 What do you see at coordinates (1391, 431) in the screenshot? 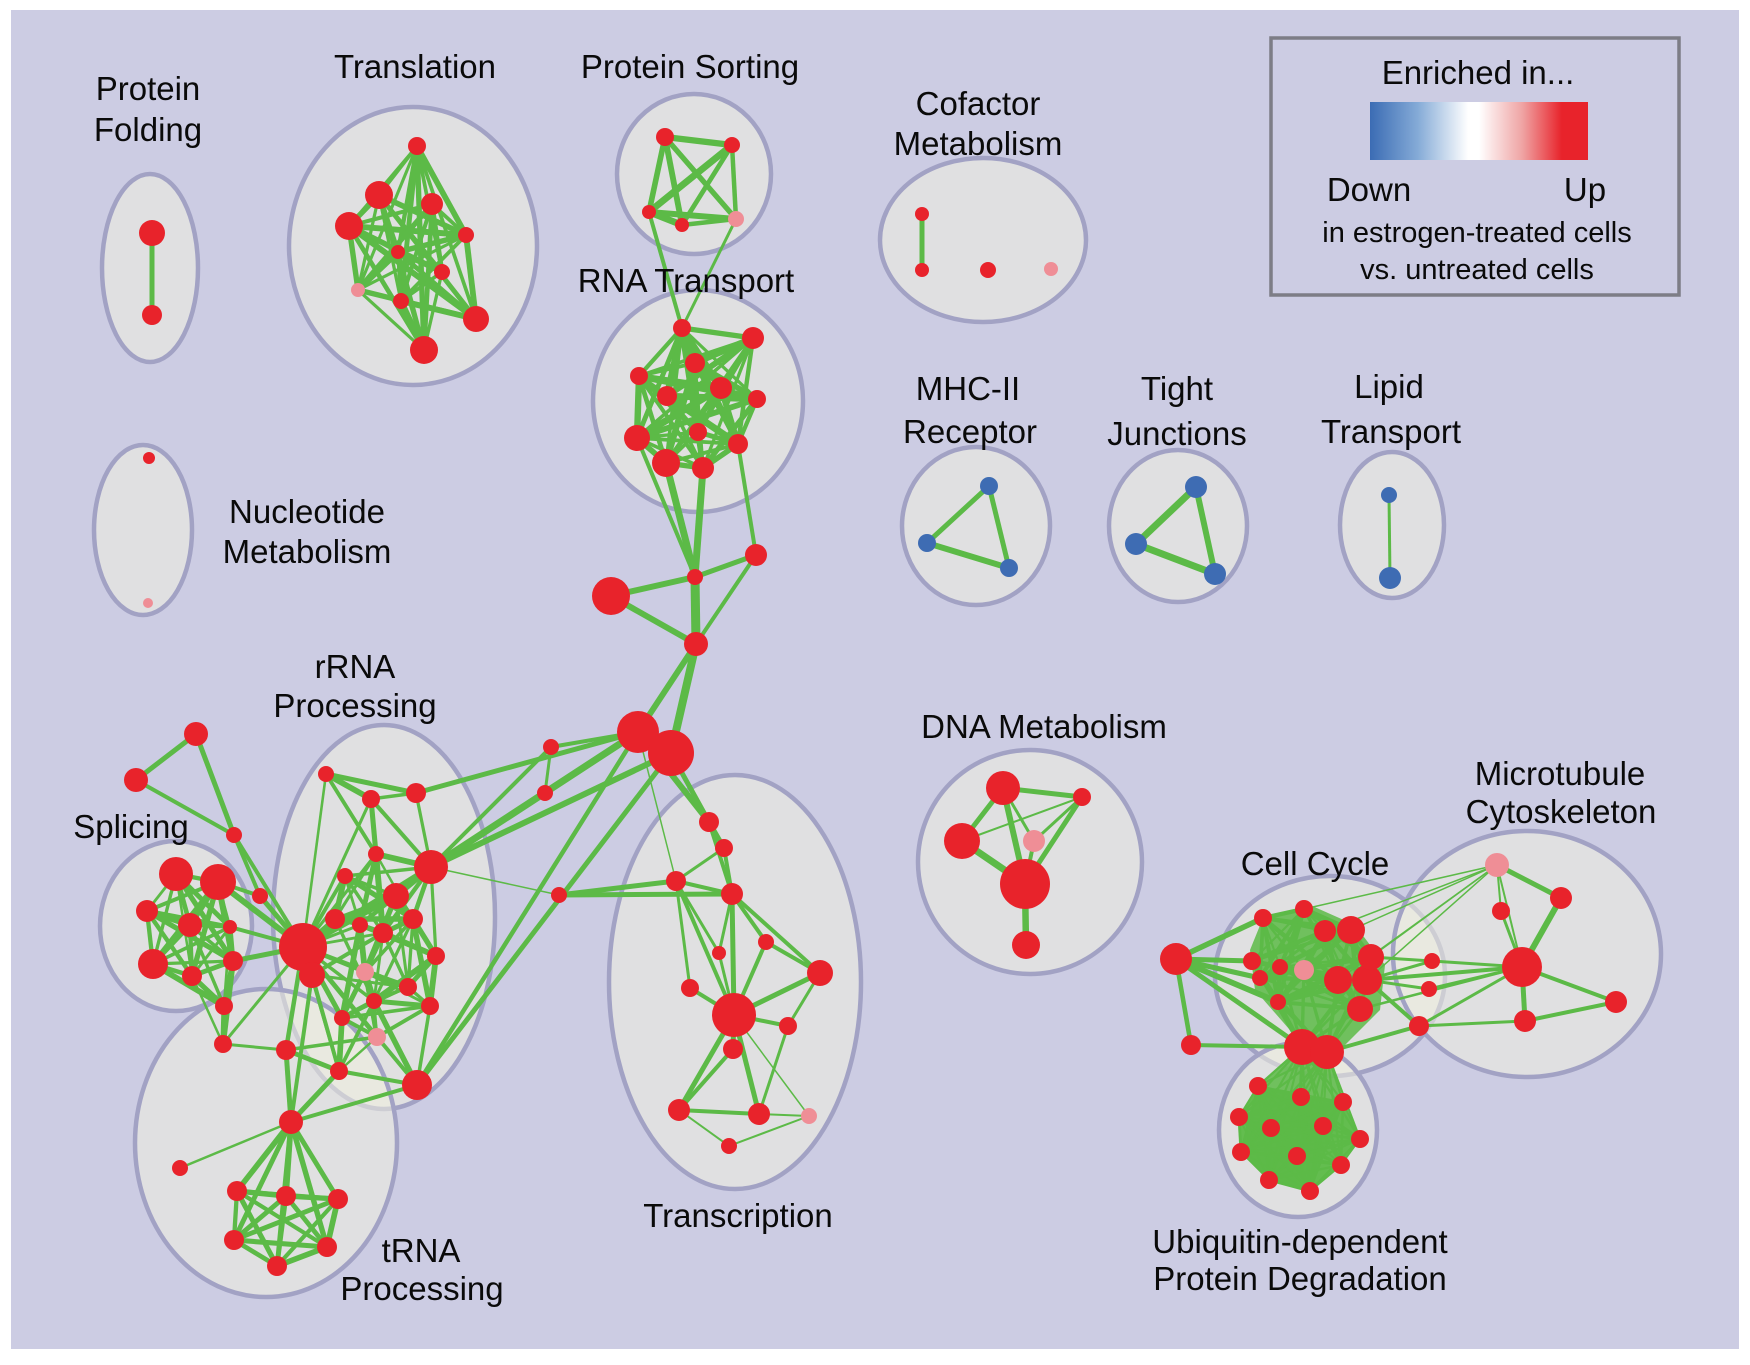
I see `svg-text: Transport` at bounding box center [1391, 431].